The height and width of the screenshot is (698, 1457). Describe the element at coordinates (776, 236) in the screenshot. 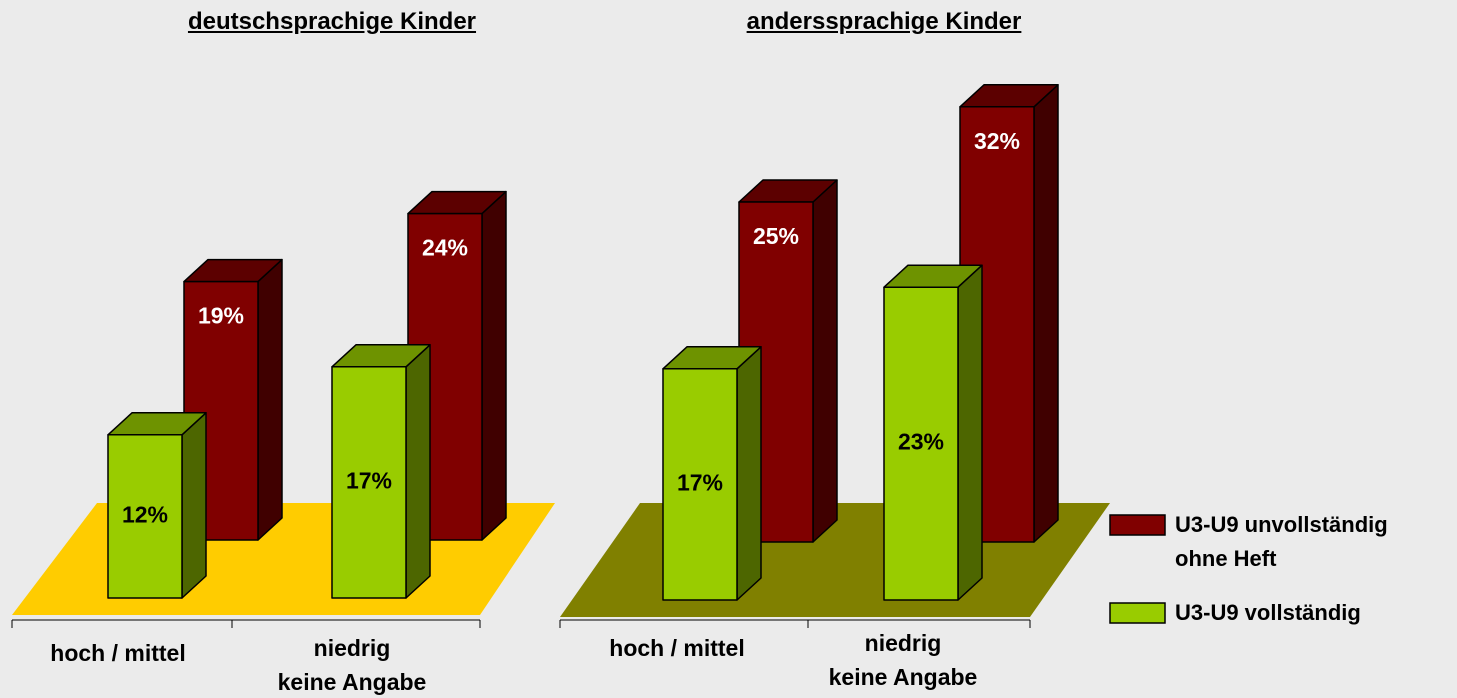

I see `value-label: 25%` at that location.